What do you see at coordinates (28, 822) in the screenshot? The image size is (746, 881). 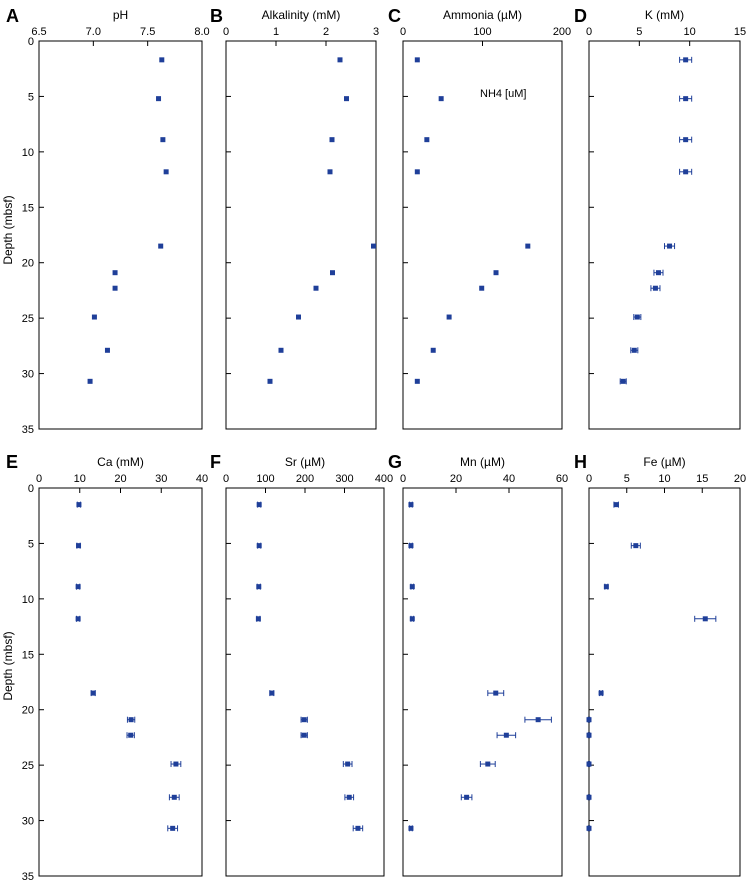 I see `y-tick-label: 30` at bounding box center [28, 822].